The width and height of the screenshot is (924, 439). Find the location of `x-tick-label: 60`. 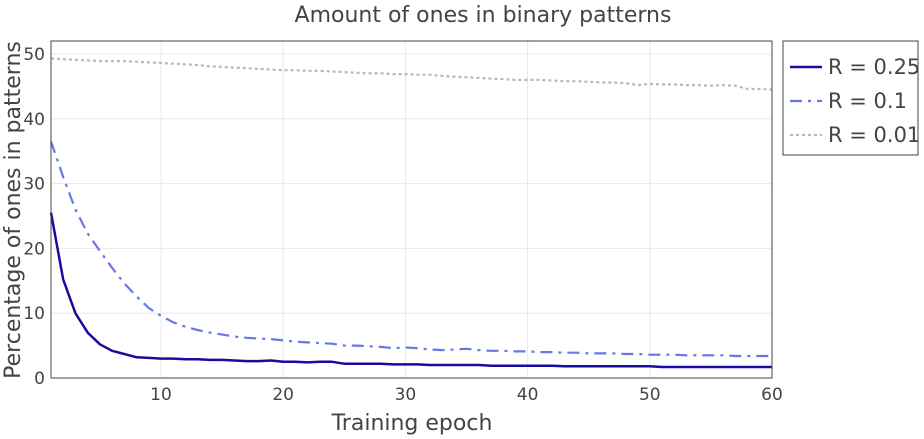

x-tick-label: 60 is located at coordinates (772, 395).